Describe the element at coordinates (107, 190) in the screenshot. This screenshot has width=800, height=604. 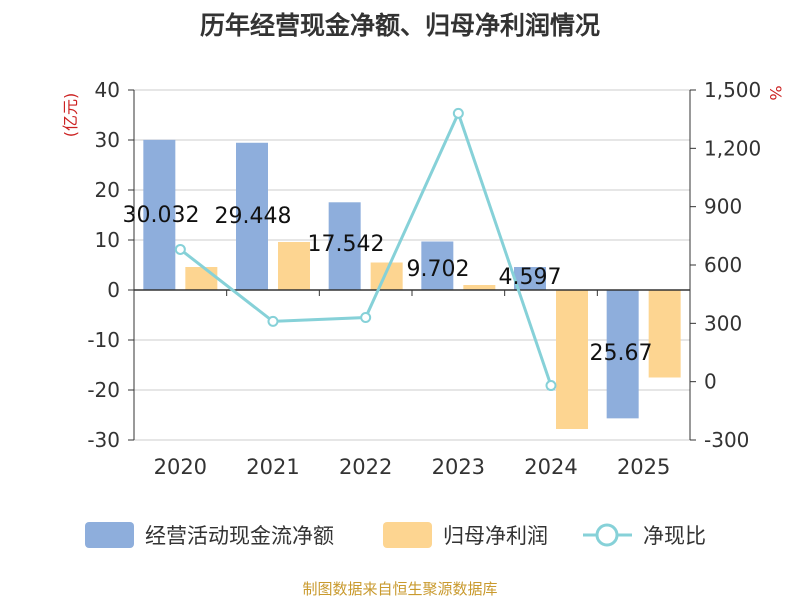
I see `left-tick-label: 20` at that location.